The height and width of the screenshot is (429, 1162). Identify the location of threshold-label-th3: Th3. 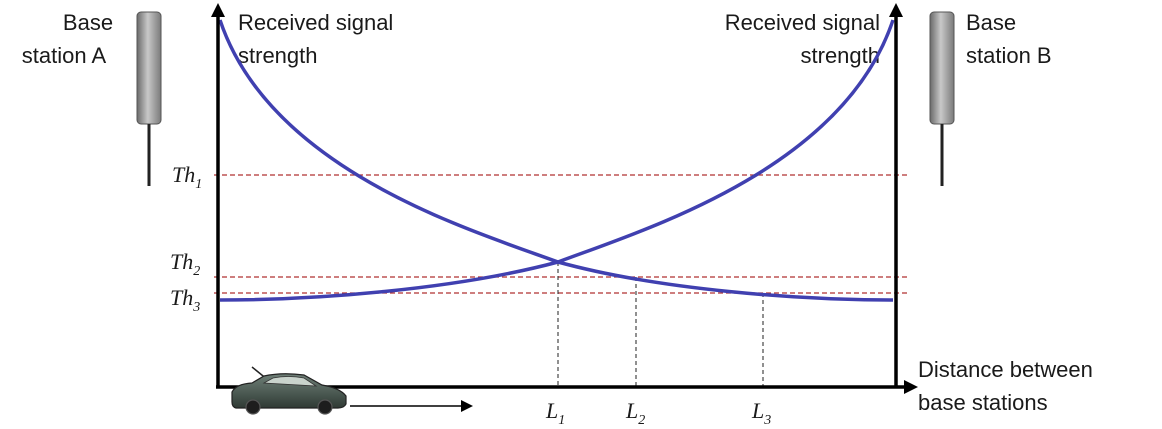
(185, 300).